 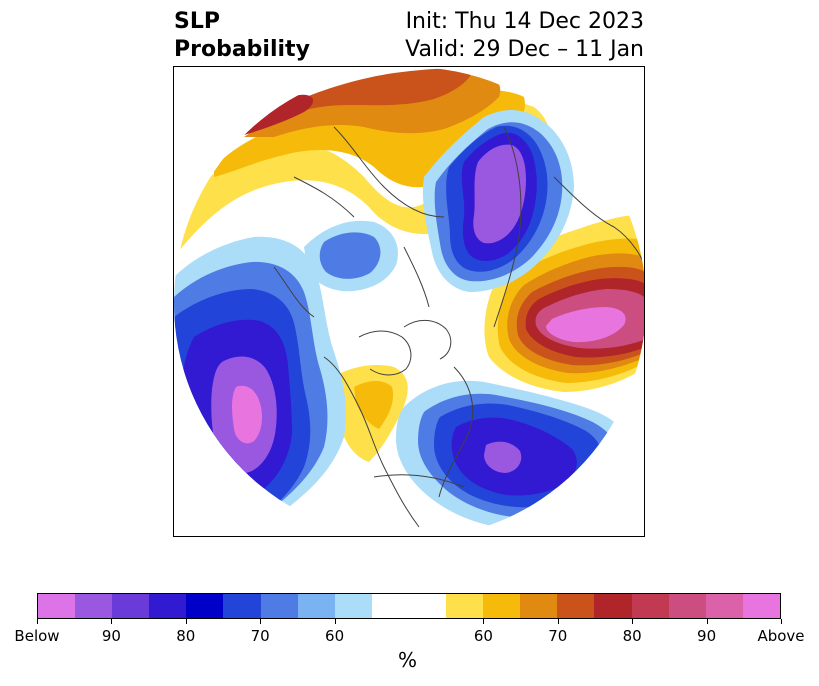 What do you see at coordinates (524, 49) in the screenshot?
I see `valid-period: Valid: 29 Dec – 11 Jan` at bounding box center [524, 49].